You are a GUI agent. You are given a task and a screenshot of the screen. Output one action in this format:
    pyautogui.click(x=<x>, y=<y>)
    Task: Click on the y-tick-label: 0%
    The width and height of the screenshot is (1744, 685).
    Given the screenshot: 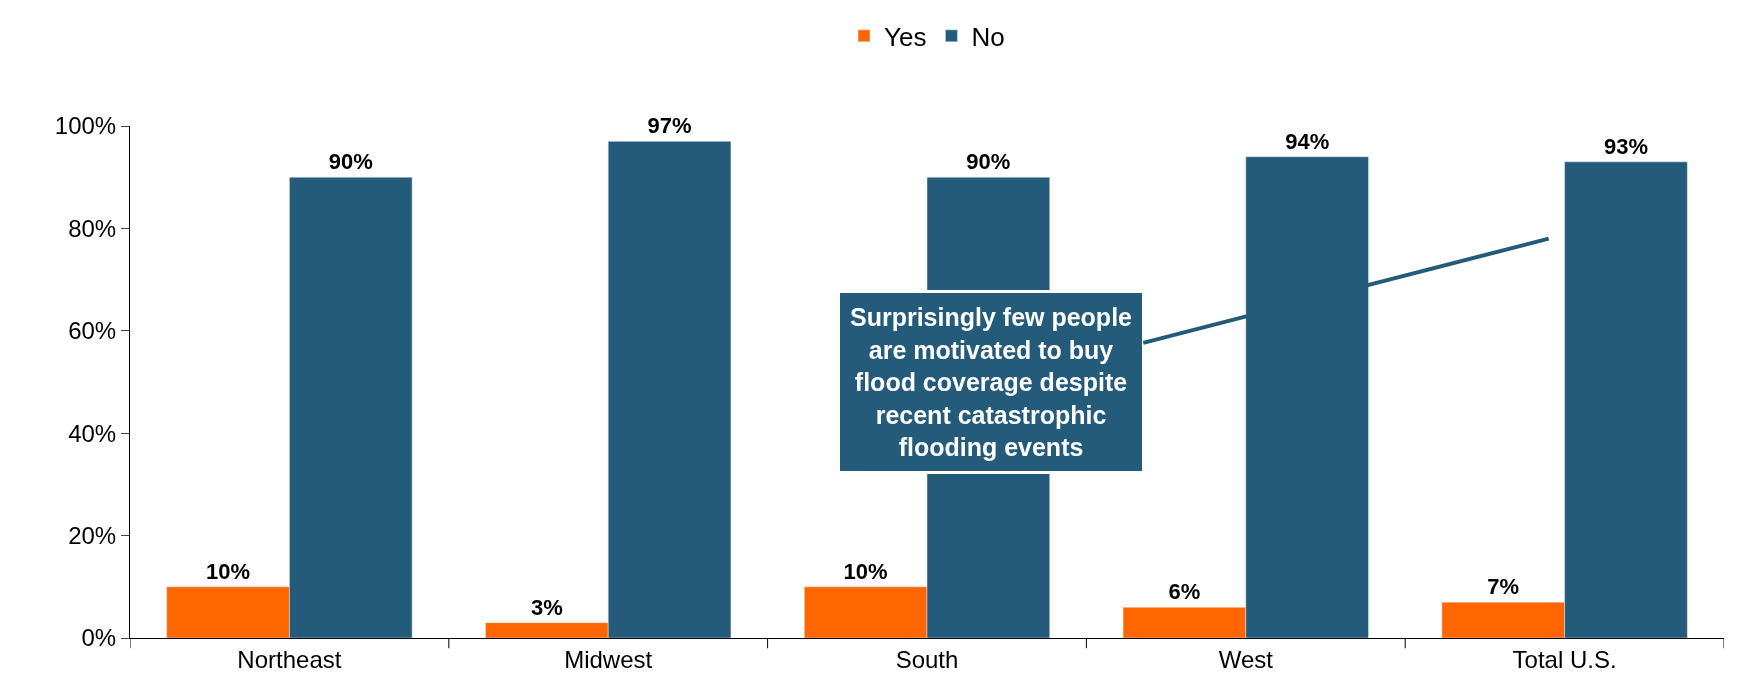 What is the action you would take?
    pyautogui.click(x=99, y=638)
    